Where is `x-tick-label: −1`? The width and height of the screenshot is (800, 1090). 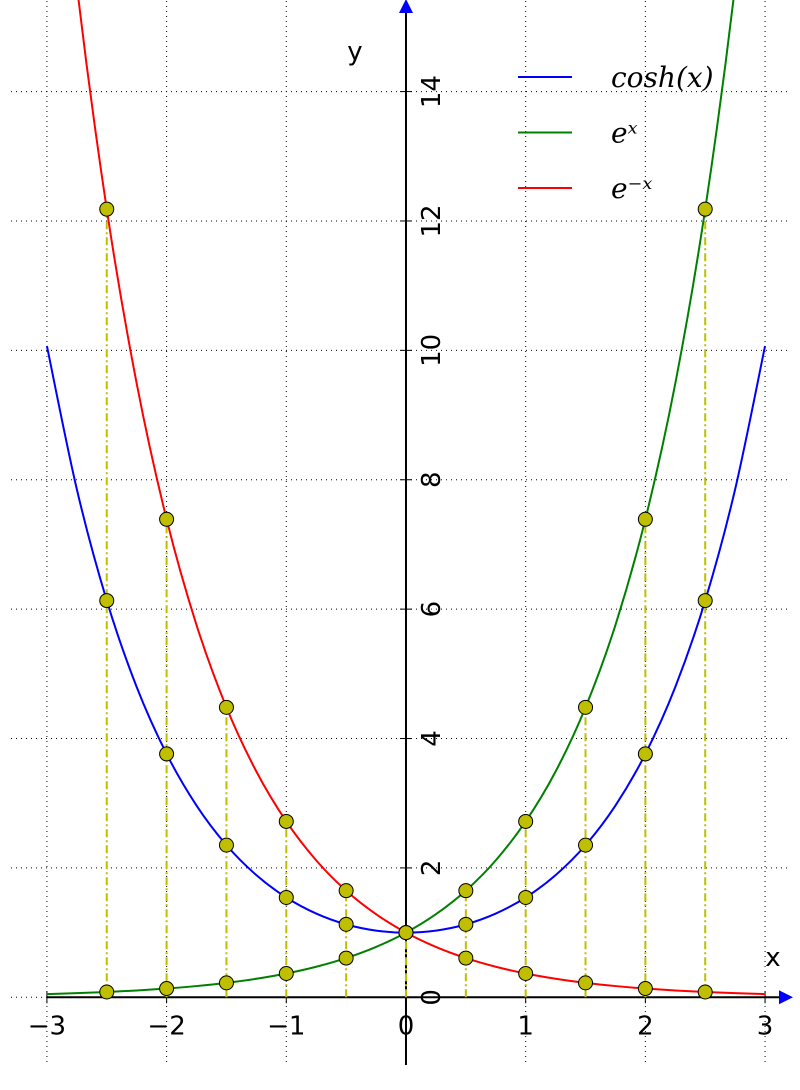
x-tick-label: −1 is located at coordinates (286, 1026).